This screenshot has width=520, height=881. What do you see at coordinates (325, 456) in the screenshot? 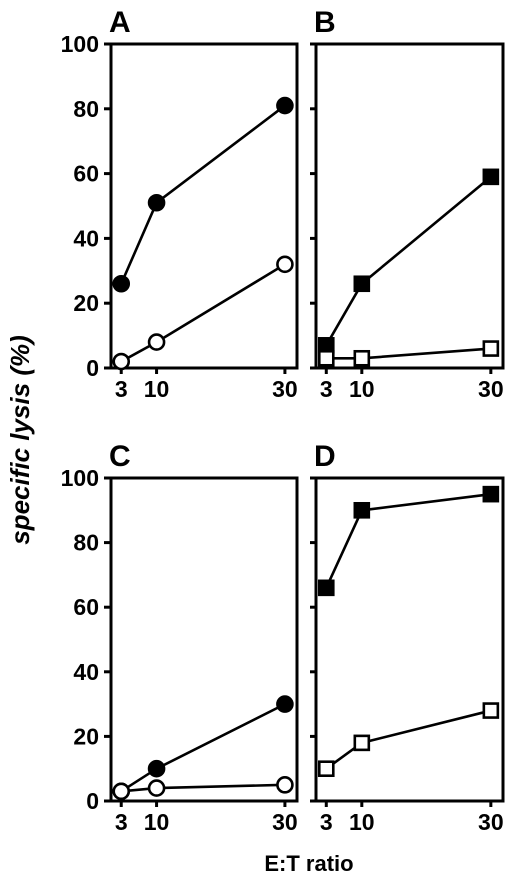
I see `panel-letter: D` at bounding box center [325, 456].